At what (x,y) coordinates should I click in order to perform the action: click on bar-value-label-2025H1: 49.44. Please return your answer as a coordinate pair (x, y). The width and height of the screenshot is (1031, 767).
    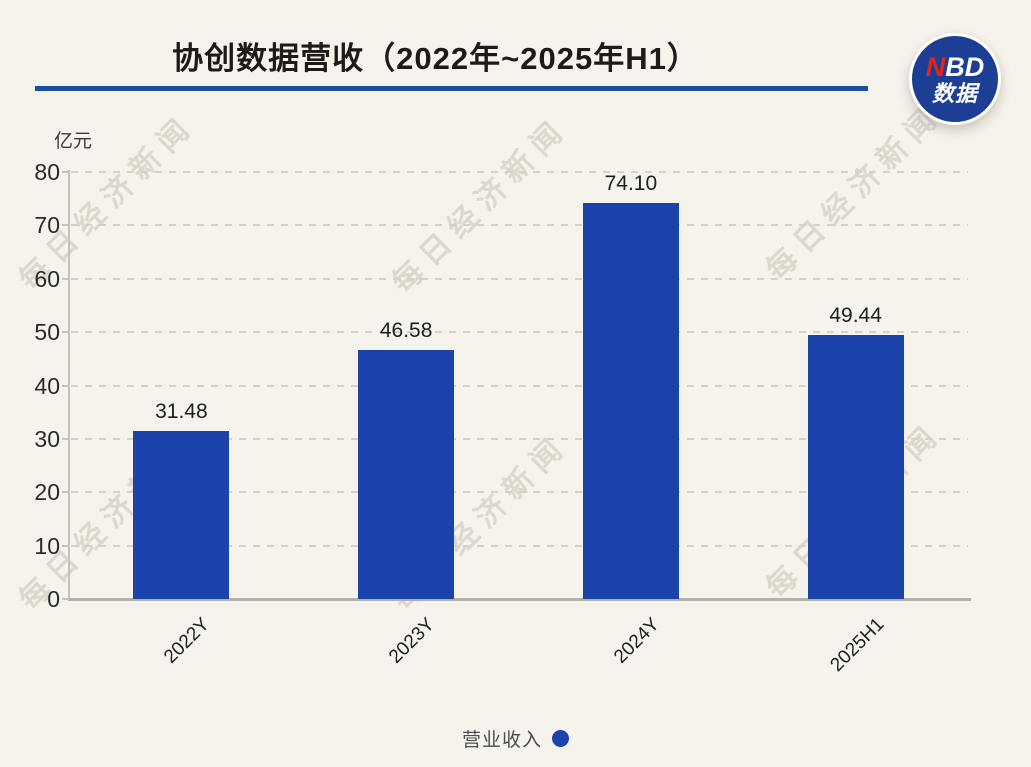
    Looking at the image, I should click on (855, 316).